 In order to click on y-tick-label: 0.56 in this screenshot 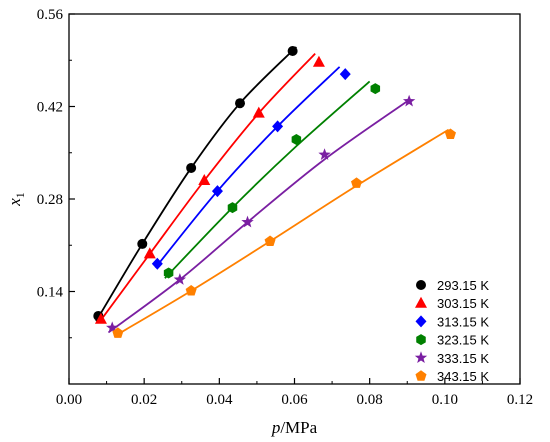, I will do `click(50, 15)`.